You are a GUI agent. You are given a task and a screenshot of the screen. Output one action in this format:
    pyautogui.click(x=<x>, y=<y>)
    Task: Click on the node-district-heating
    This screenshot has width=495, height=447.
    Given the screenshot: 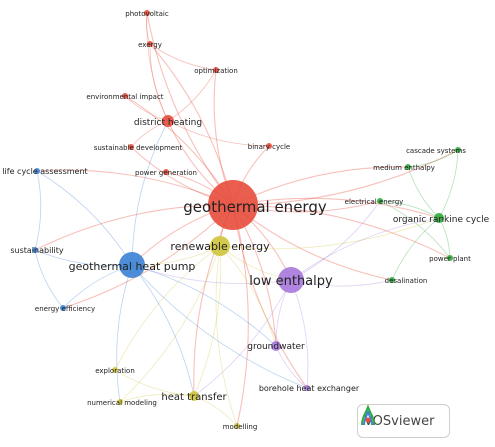 What is the action you would take?
    pyautogui.click(x=168, y=121)
    